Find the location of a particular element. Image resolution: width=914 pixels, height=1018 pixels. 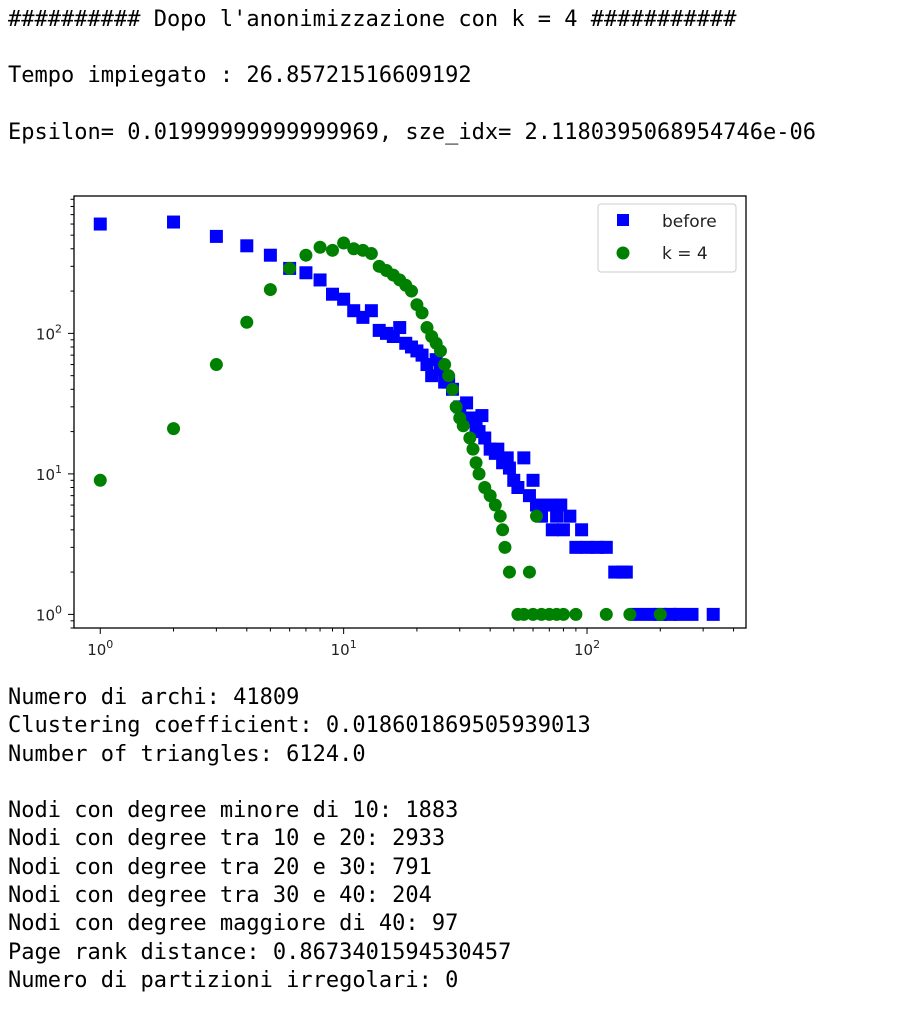

y-tick-label: 10⁰ is located at coordinates (49, 613).